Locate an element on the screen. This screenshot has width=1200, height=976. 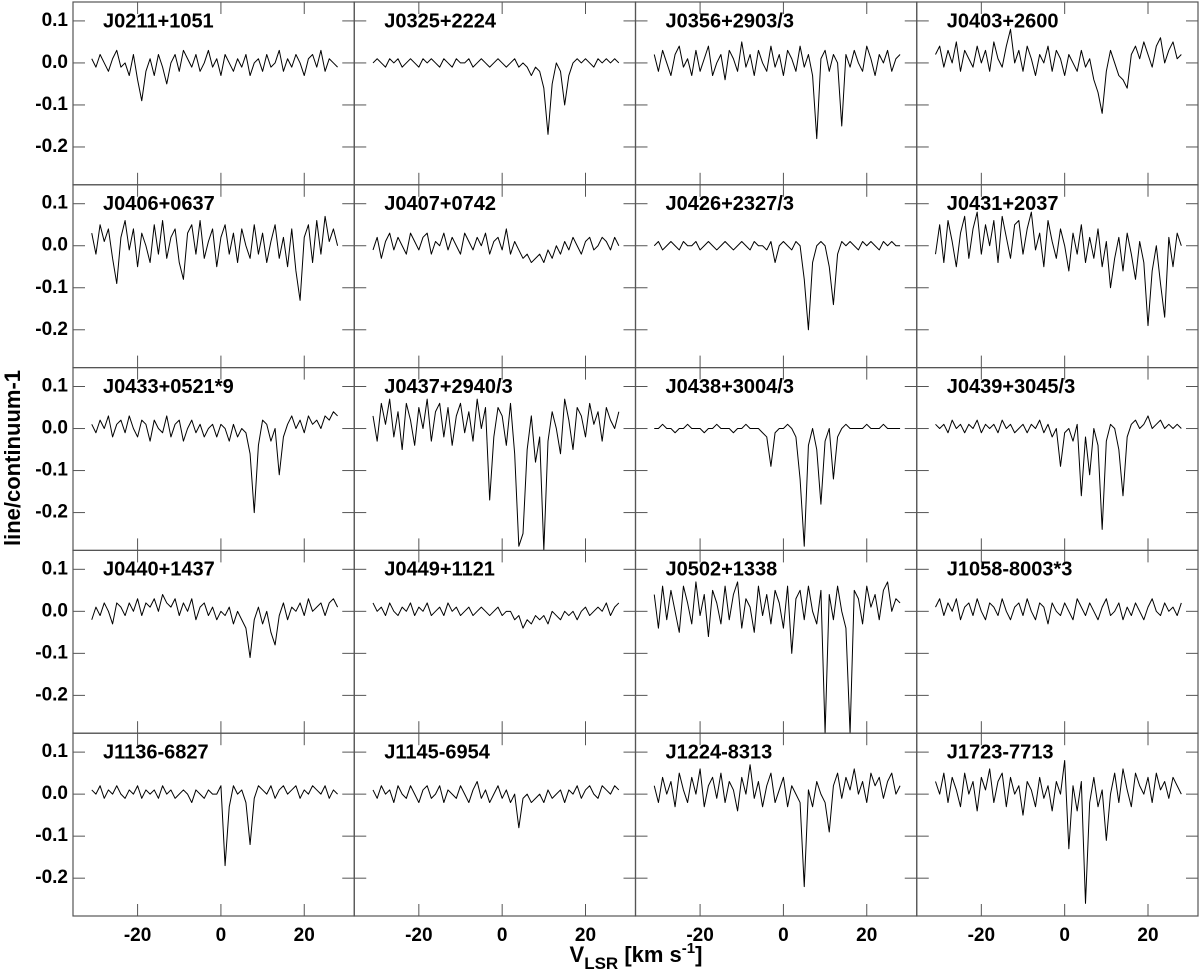
panel-title: J1723-7713 is located at coordinates (1000, 752).